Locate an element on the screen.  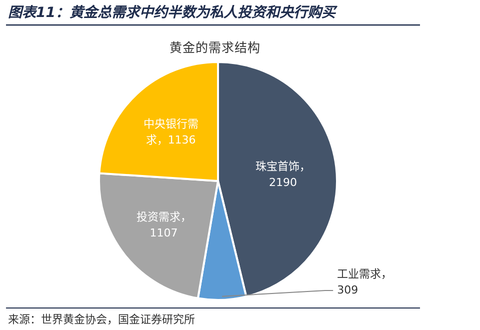
data-label: 投资需求，1107 is located at coordinates (164, 225).